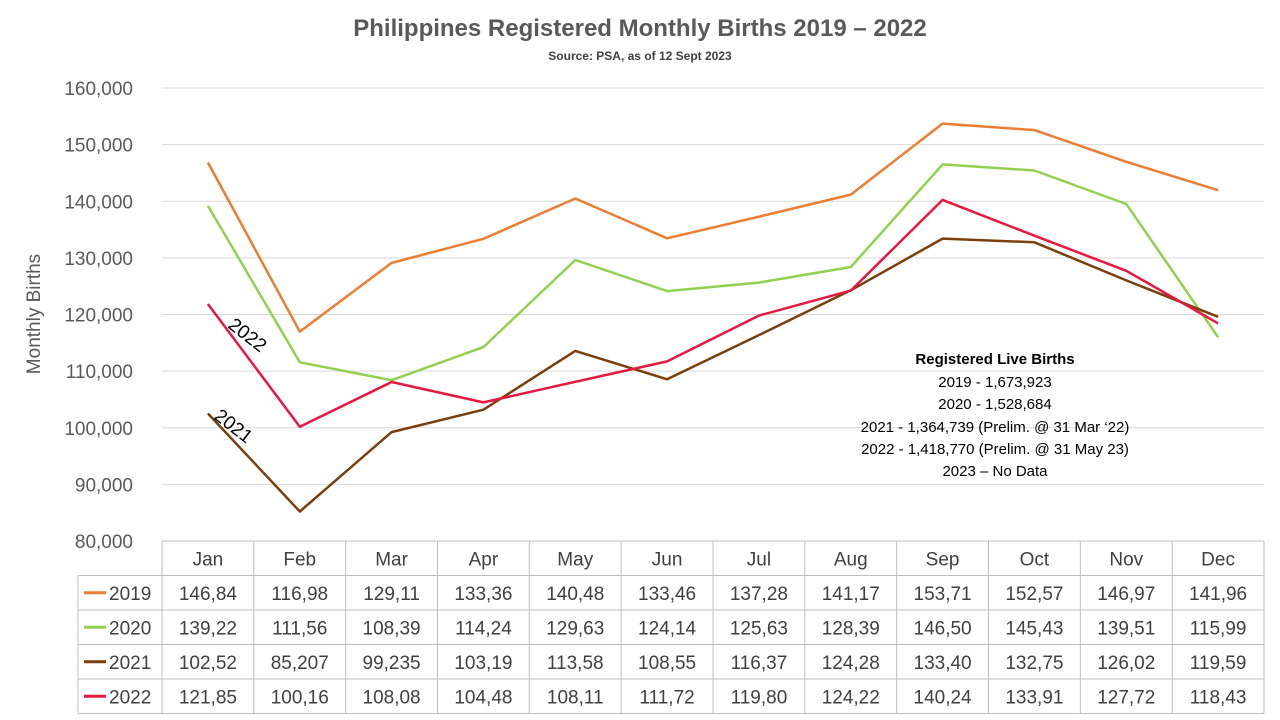 Image resolution: width=1280 pixels, height=720 pixels. What do you see at coordinates (851, 594) in the screenshot?
I see `table-cell: 141,17` at bounding box center [851, 594].